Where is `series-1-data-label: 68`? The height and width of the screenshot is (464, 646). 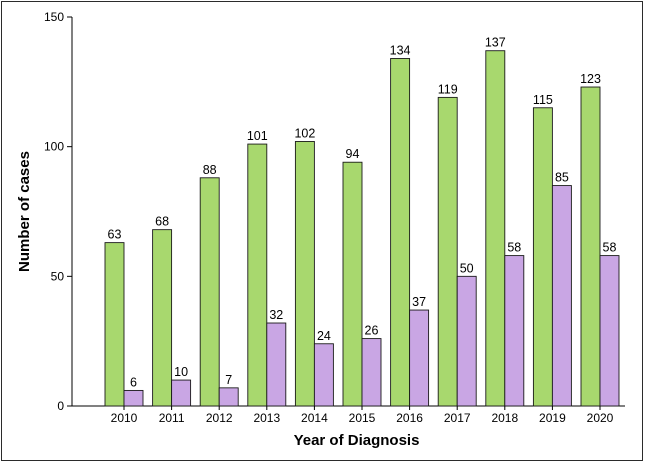
series-1-data-label: 68 is located at coordinates (162, 222).